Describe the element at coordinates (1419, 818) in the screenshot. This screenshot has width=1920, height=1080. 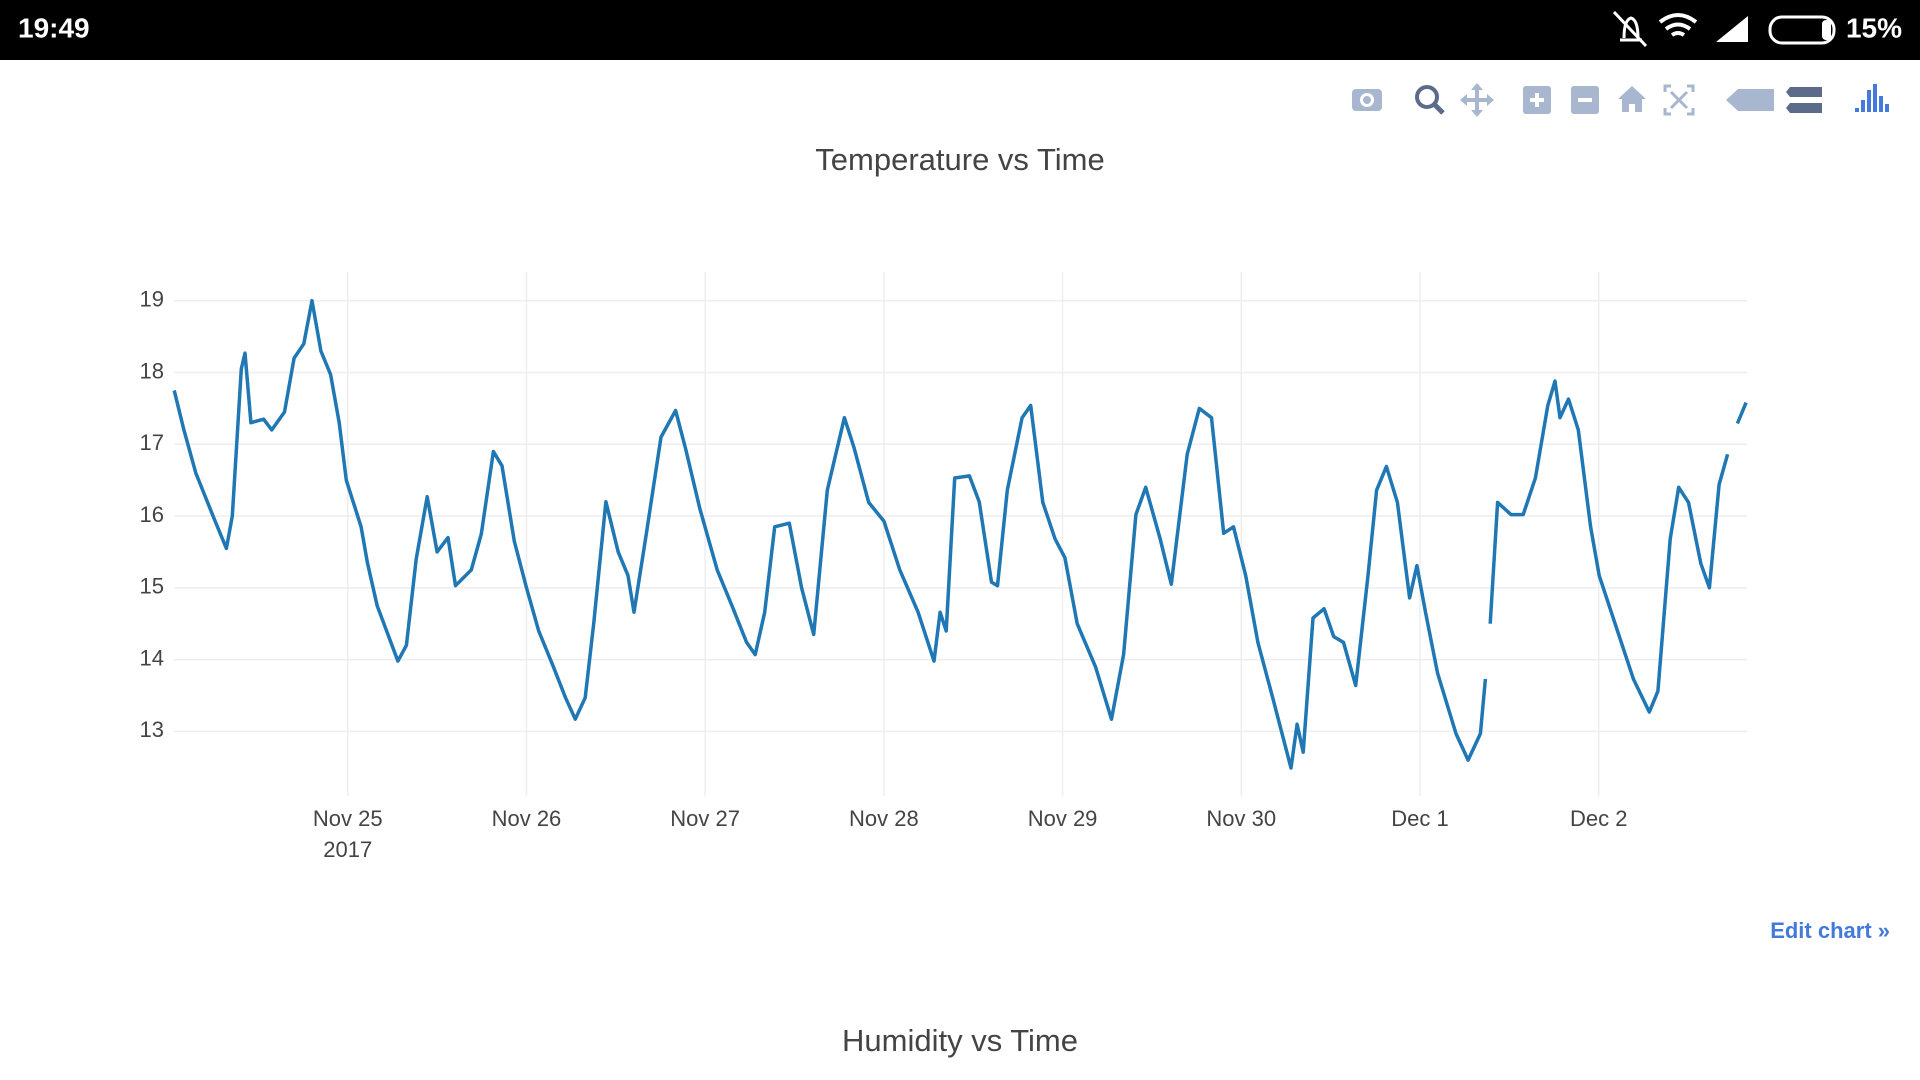
I see `x-tick-label: Dec 1` at that location.